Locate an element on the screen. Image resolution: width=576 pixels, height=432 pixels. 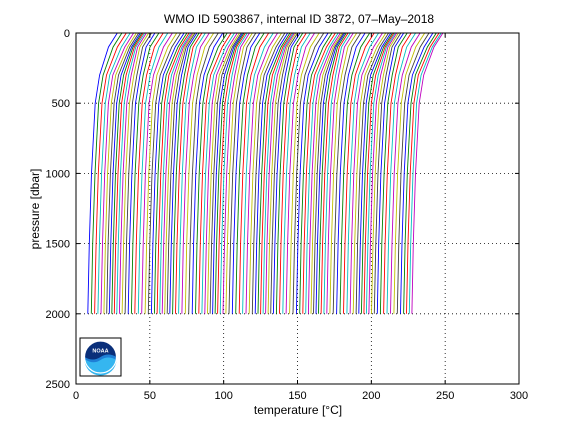
y-tick-label: 1000 is located at coordinates (58, 174).